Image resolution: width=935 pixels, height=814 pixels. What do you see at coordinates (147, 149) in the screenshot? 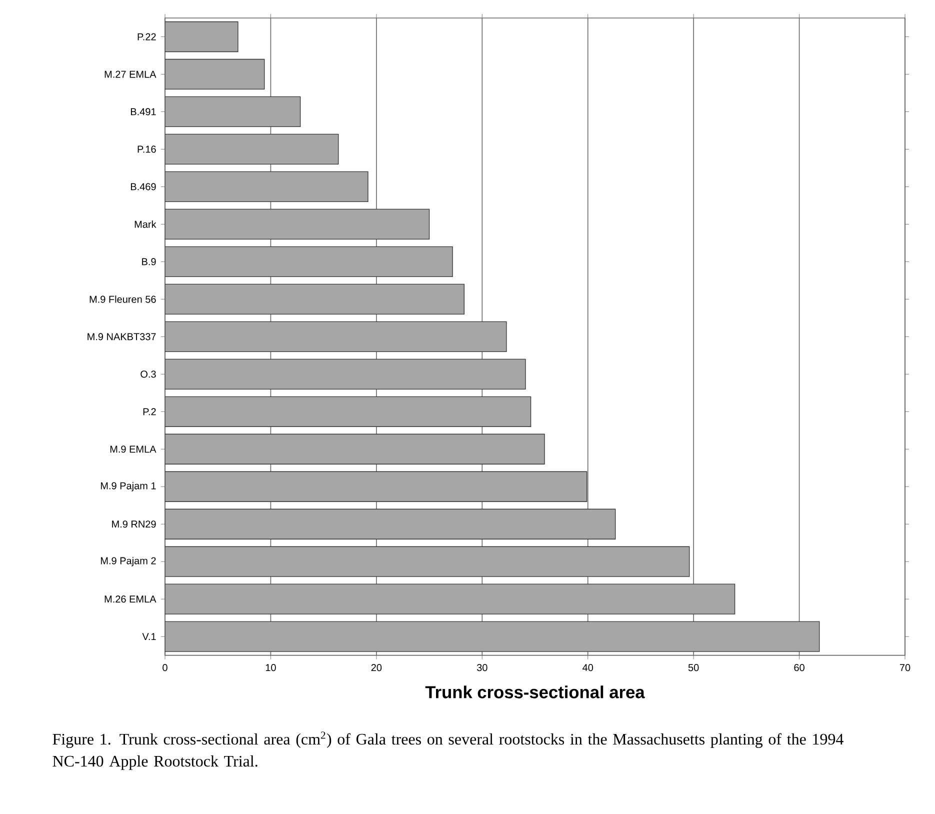
I see `y-tick-label: P.16` at bounding box center [147, 149].